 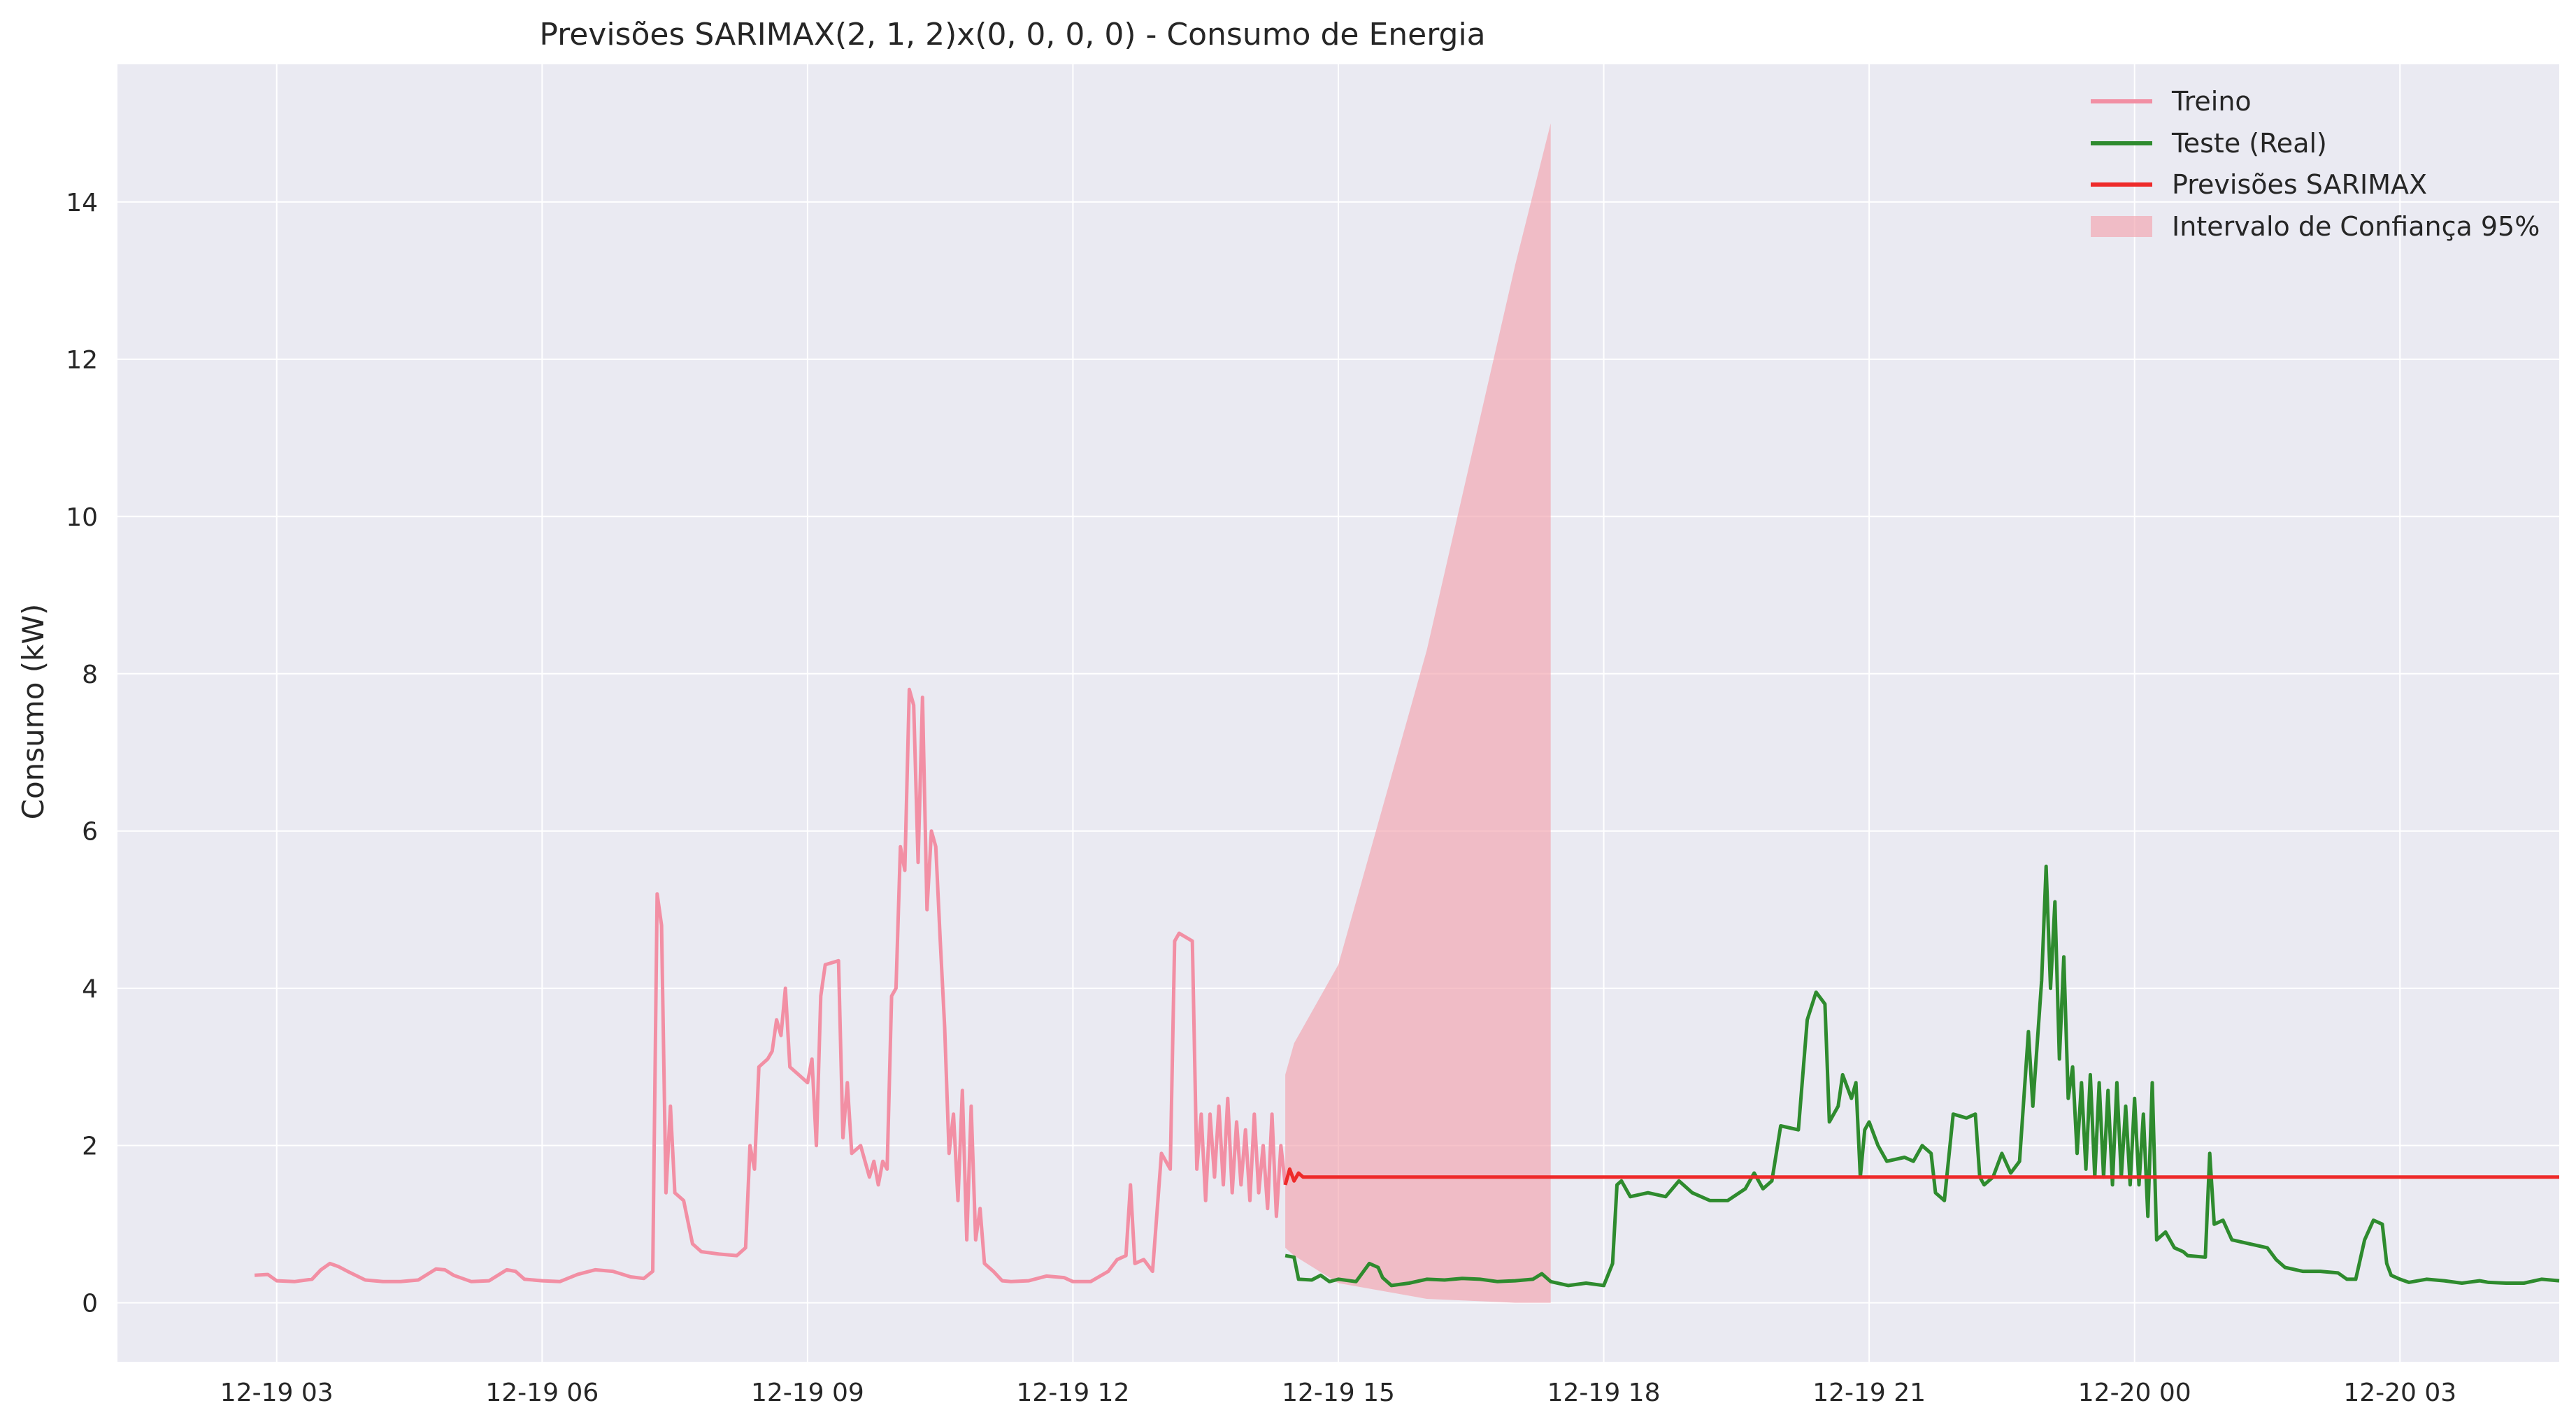 What do you see at coordinates (1922, 1076) in the screenshot?
I see `test-series-line` at bounding box center [1922, 1076].